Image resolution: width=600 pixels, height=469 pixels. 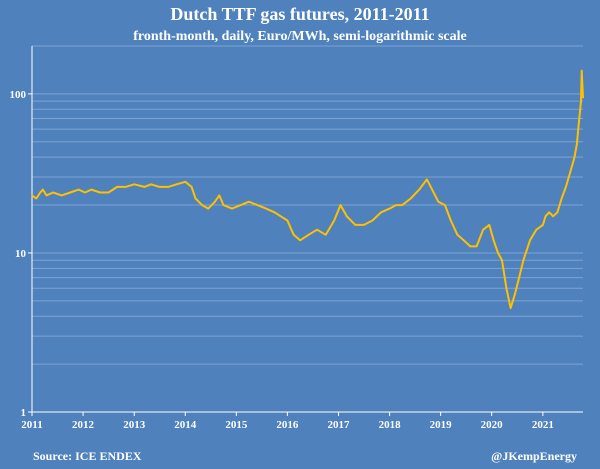 I want to click on x-tick-label: 2017, so click(x=339, y=425).